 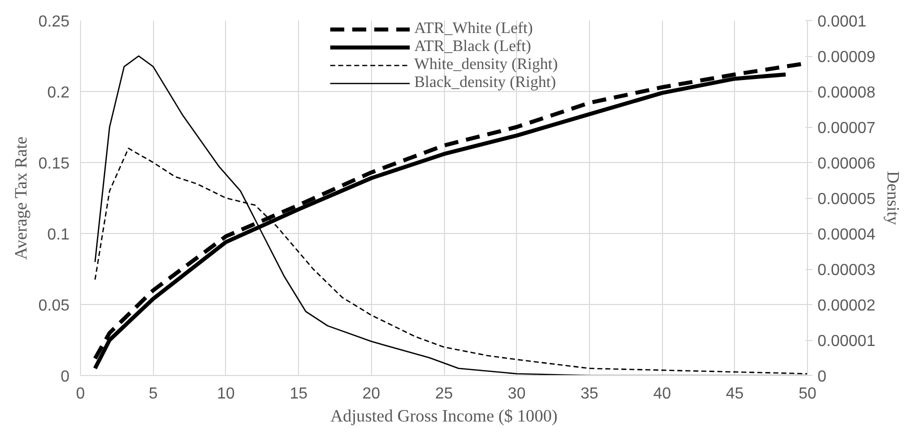 I want to click on y-tick-label: 0.1, so click(x=58, y=235).